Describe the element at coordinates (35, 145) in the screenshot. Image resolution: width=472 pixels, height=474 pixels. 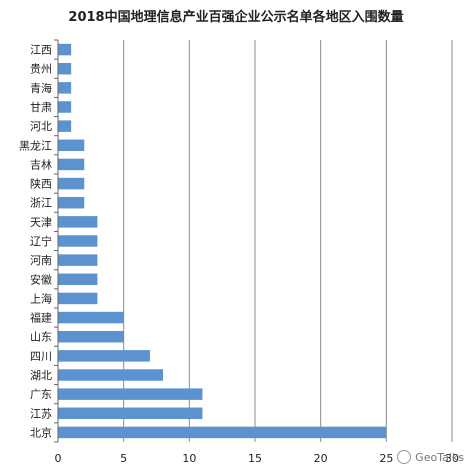
I see `category-label-5: 黑龙江` at that location.